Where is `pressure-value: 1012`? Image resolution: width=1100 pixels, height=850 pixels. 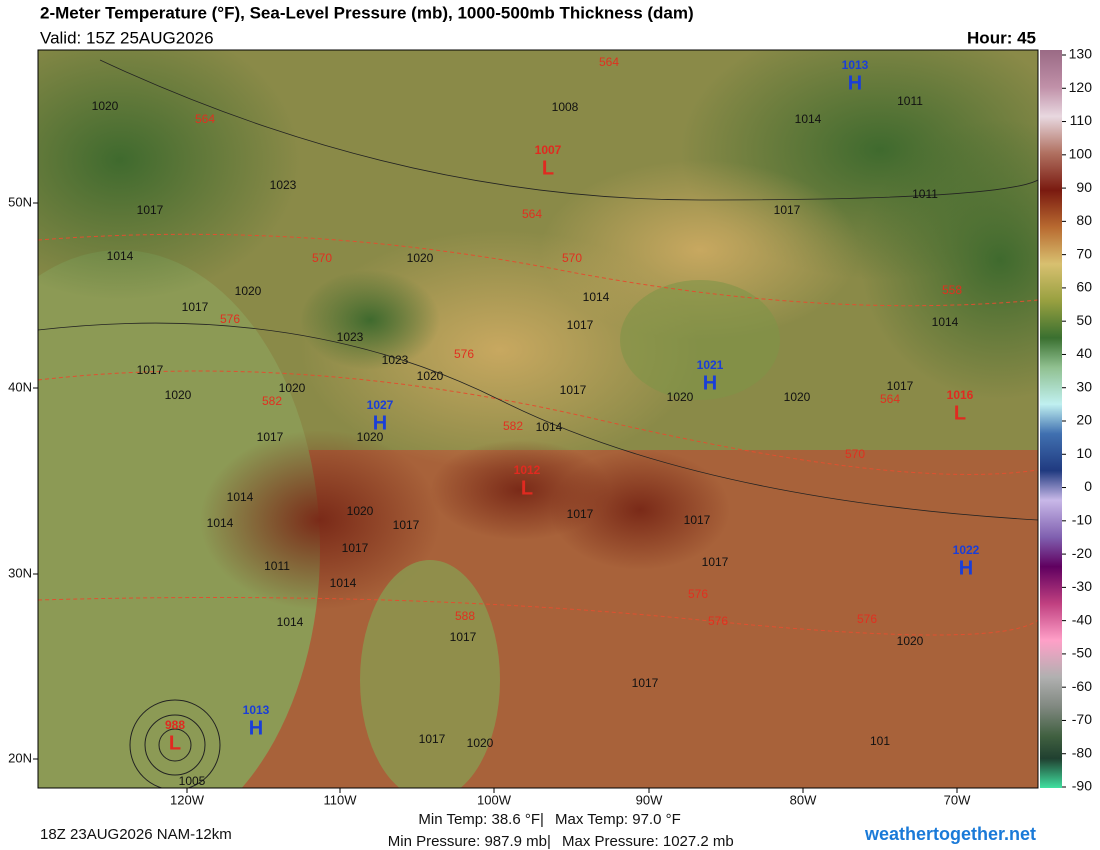
pressure-value: 1012 is located at coordinates (527, 470).